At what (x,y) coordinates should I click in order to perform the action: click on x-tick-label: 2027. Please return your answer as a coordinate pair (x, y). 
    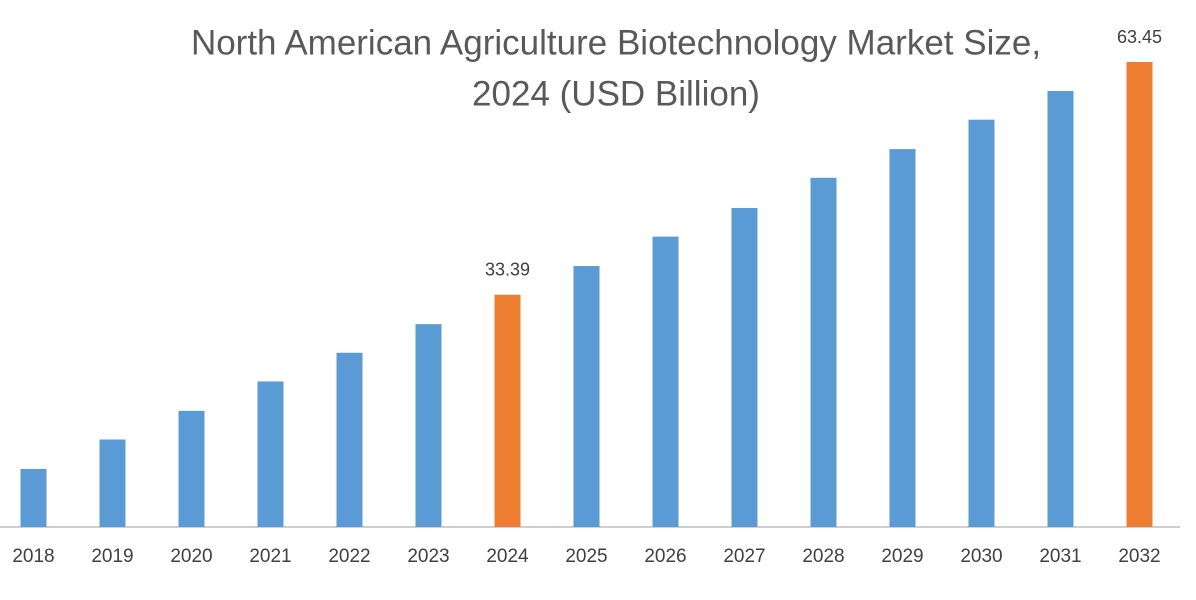
    Looking at the image, I should click on (744, 556).